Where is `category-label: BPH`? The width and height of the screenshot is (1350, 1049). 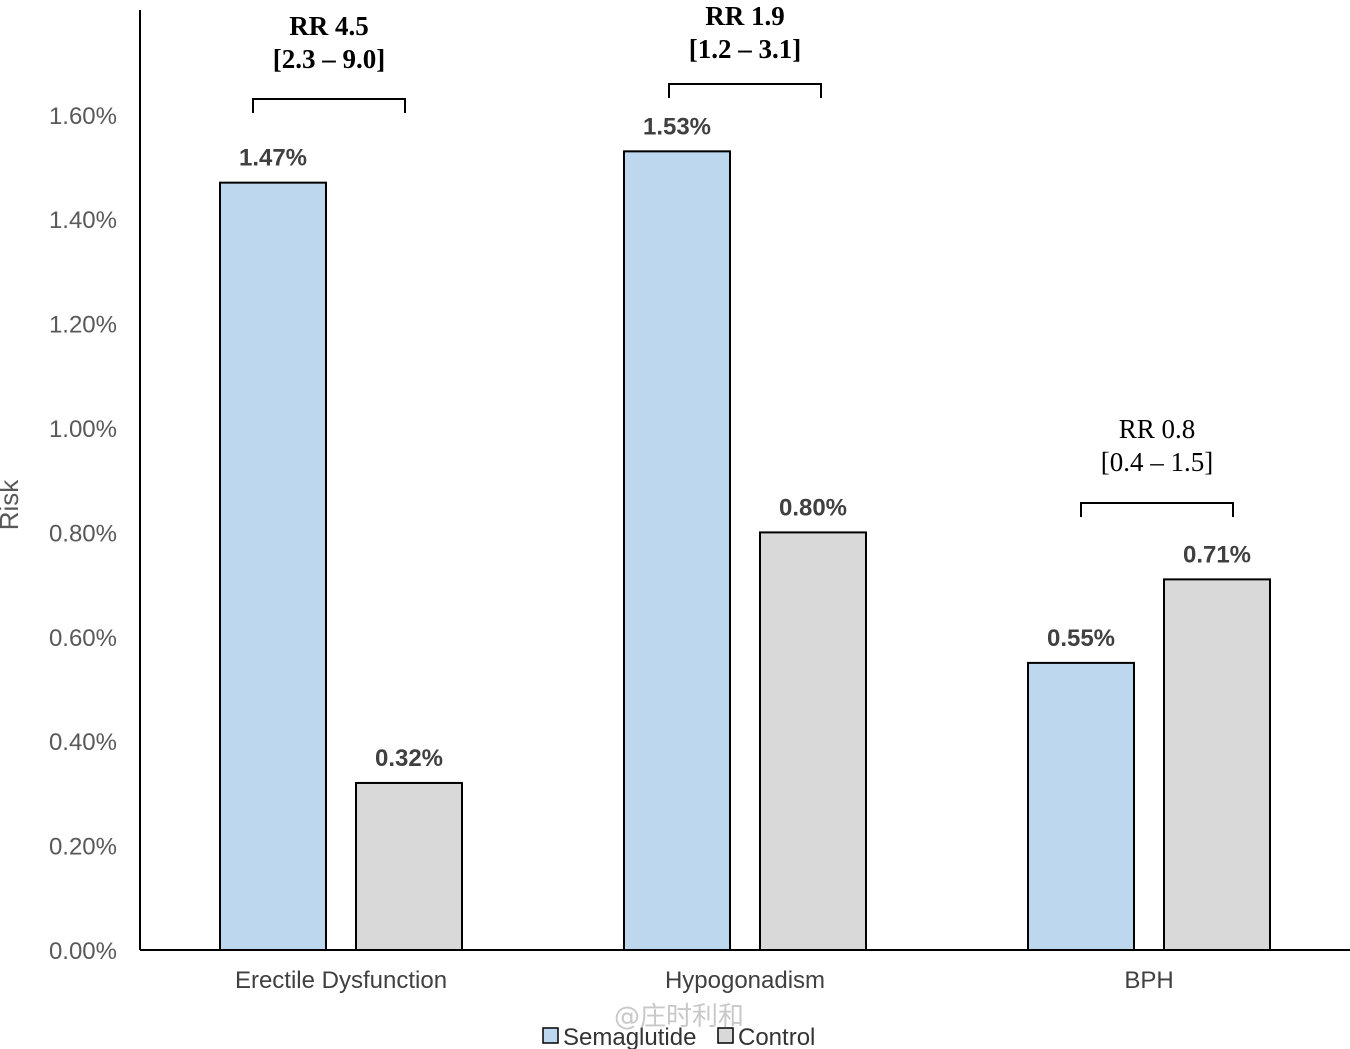
category-label: BPH is located at coordinates (1148, 980).